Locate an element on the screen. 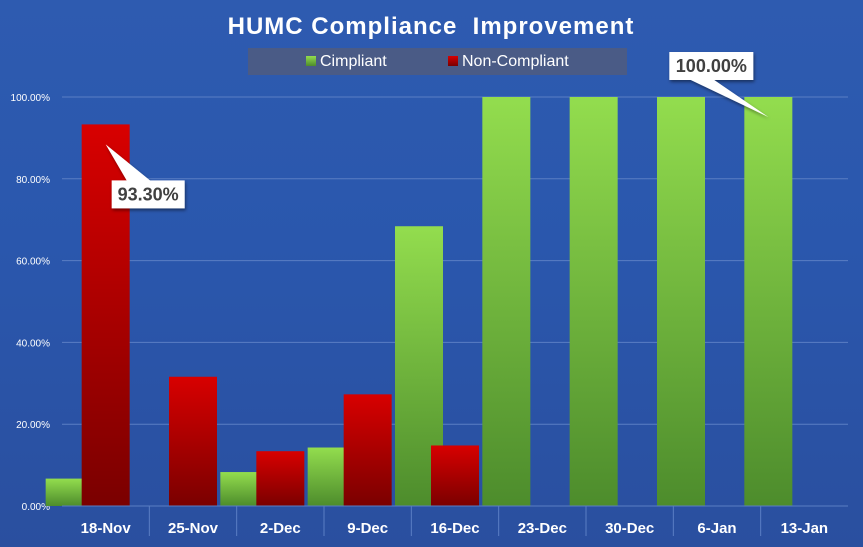 This screenshot has height=547, width=863. x-tick-label: 2-Dec is located at coordinates (280, 528).